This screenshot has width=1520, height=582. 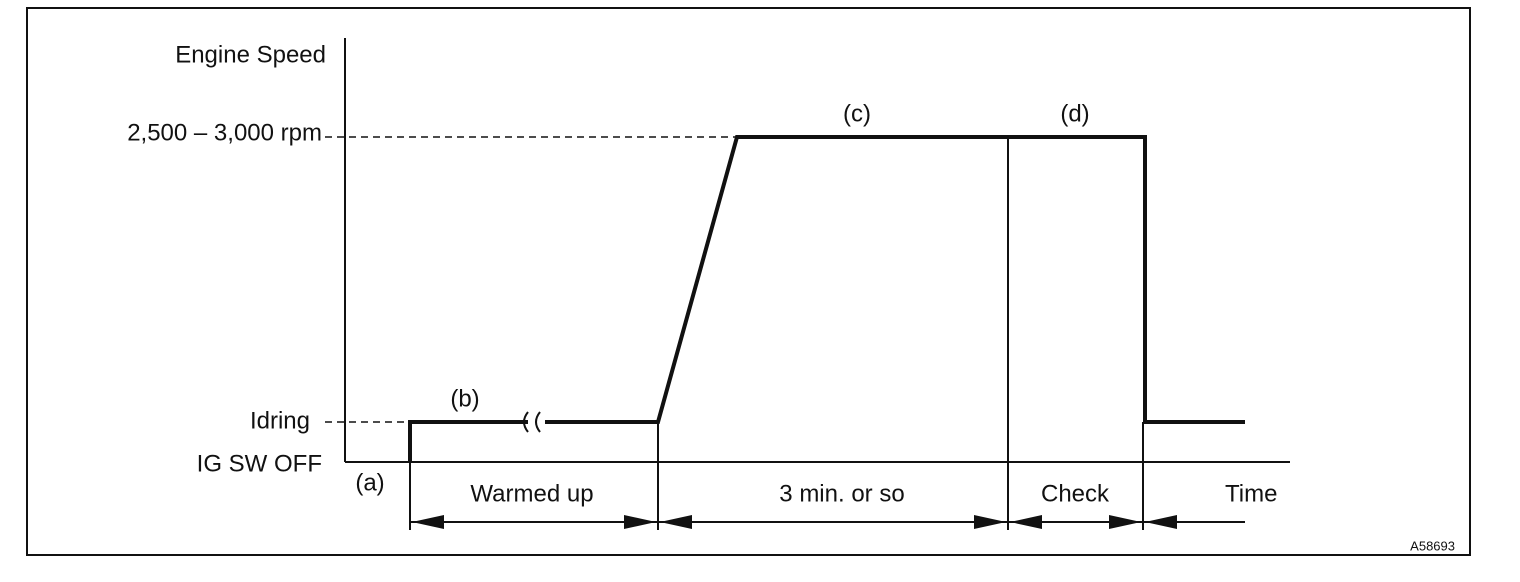 I want to click on level-label: 2,500 – 3,000 rpm, so click(x=224, y=132).